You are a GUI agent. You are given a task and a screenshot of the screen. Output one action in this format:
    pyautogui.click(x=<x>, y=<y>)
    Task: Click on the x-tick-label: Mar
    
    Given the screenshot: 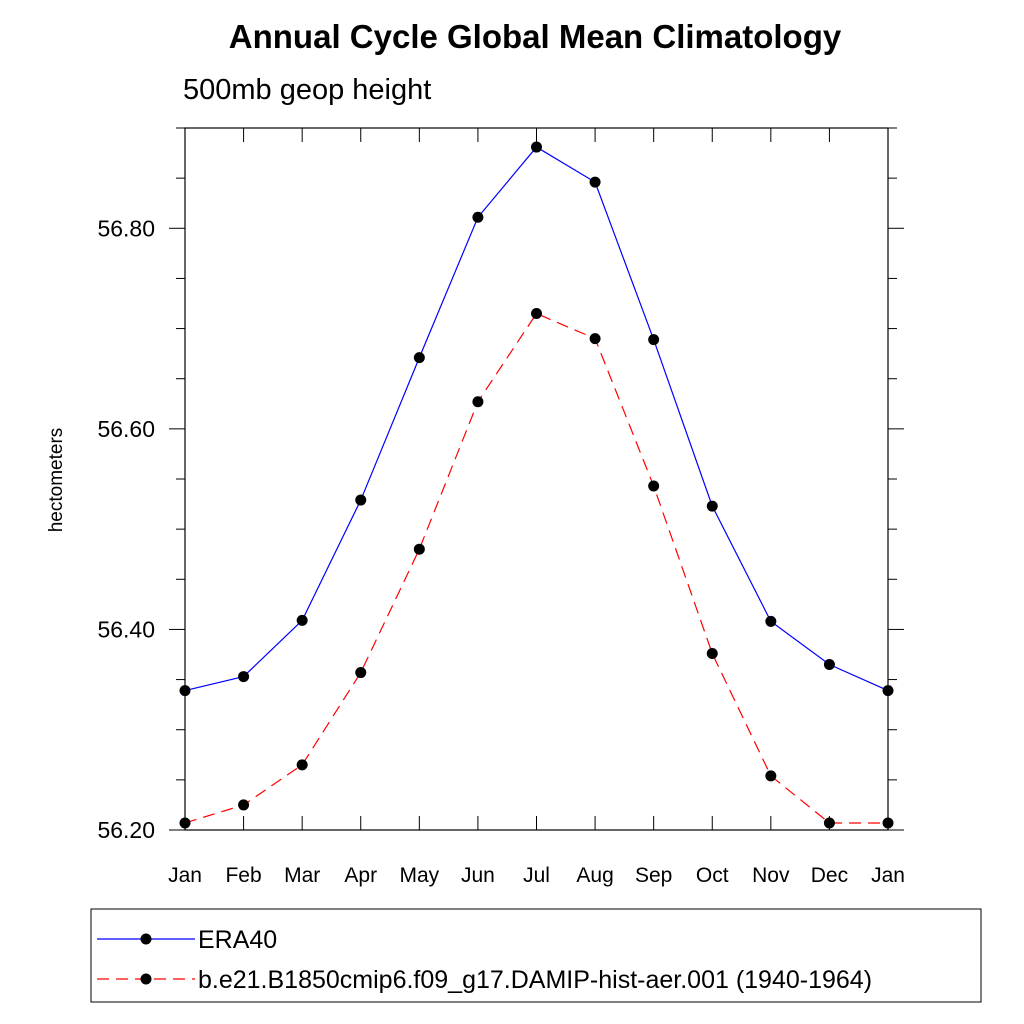 What is the action you would take?
    pyautogui.click(x=302, y=875)
    